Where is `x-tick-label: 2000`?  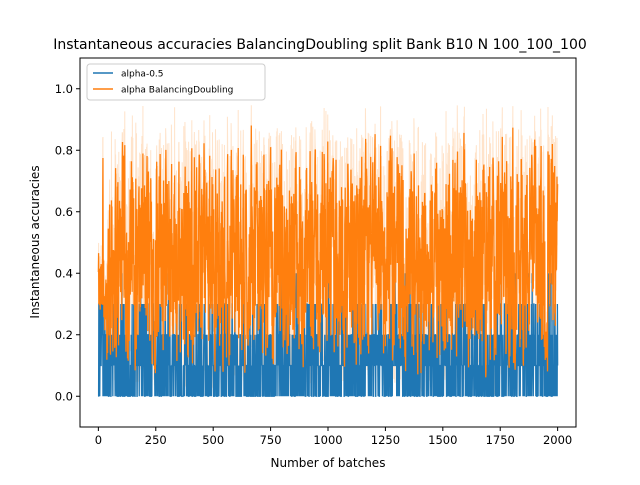
x-tick-label: 2000 is located at coordinates (557, 440).